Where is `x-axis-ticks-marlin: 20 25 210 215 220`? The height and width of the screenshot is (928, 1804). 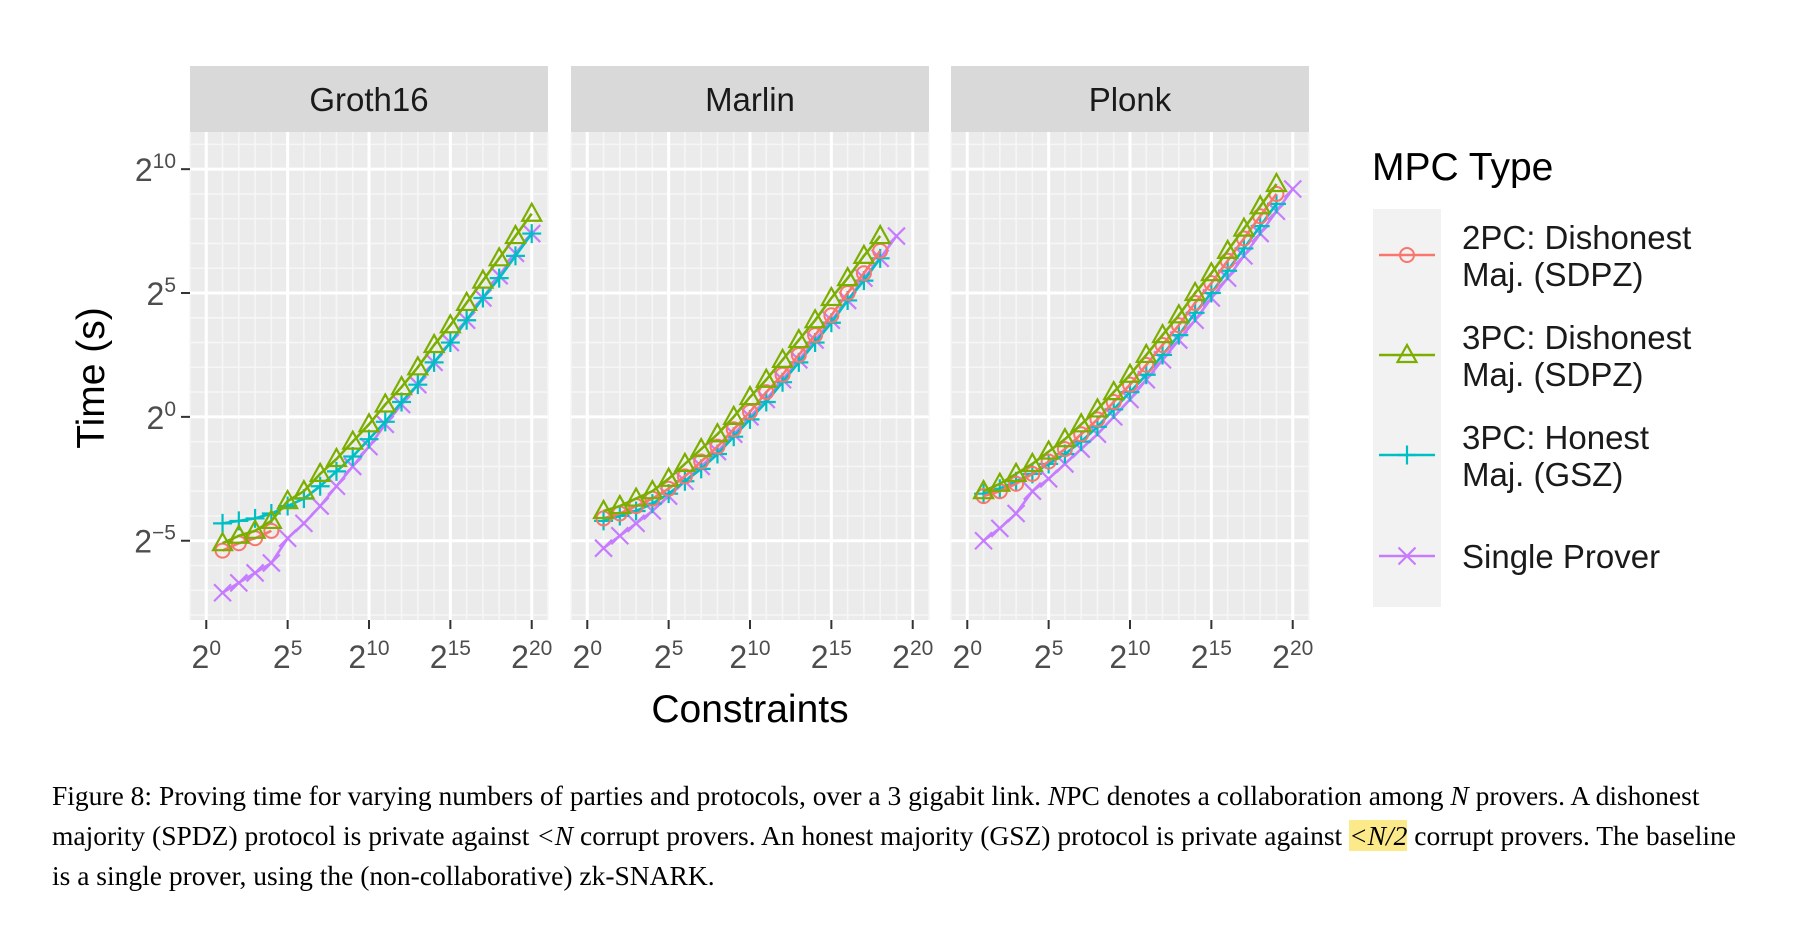
x-axis-ticks-marlin: 20 25 210 215 220 is located at coordinates (753, 647).